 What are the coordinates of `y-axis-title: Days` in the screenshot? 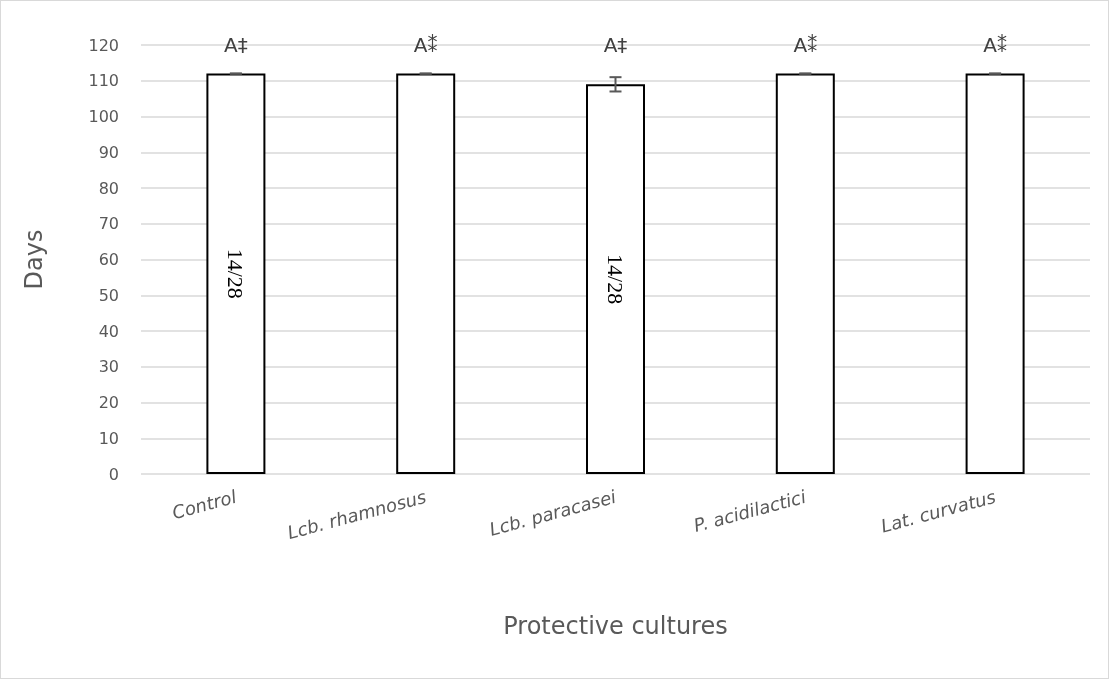 It's located at (34, 259).